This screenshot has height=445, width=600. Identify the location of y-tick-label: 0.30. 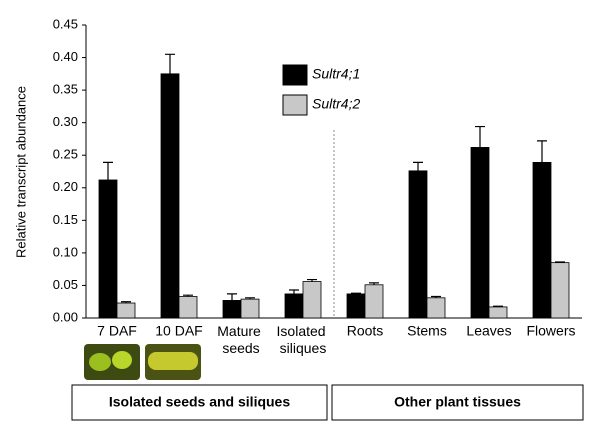
(65, 121).